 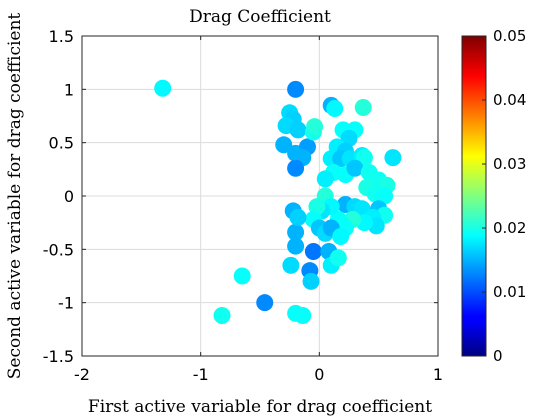 I want to click on colorbar-tick-label: 0.05, so click(x=509, y=36).